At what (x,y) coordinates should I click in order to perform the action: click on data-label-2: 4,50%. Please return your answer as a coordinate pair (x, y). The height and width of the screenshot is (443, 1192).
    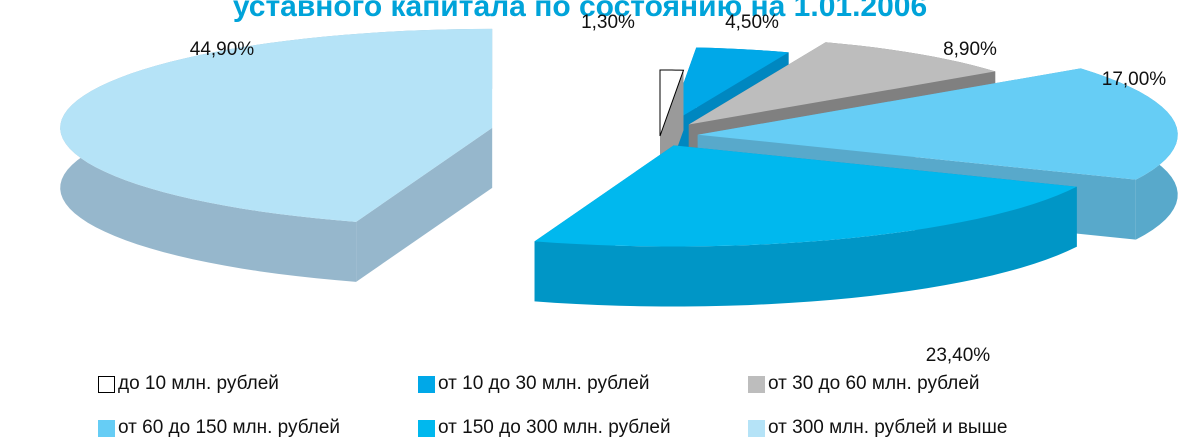
    Looking at the image, I should click on (752, 22).